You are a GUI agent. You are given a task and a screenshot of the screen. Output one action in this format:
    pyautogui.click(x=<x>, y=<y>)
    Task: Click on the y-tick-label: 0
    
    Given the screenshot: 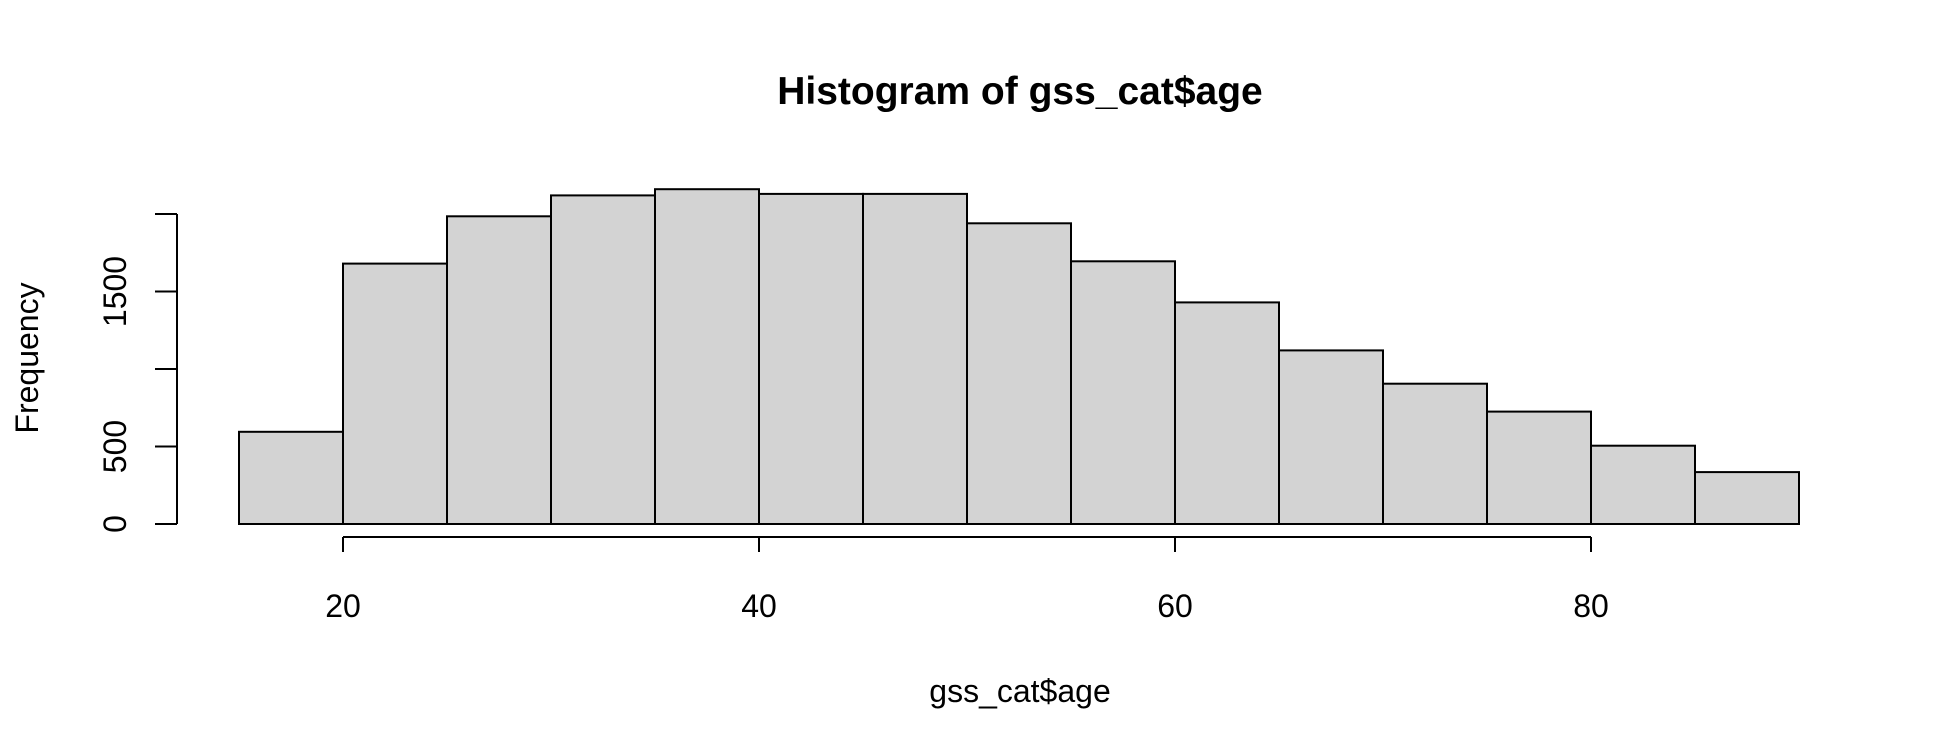 What is the action you would take?
    pyautogui.click(x=115, y=524)
    